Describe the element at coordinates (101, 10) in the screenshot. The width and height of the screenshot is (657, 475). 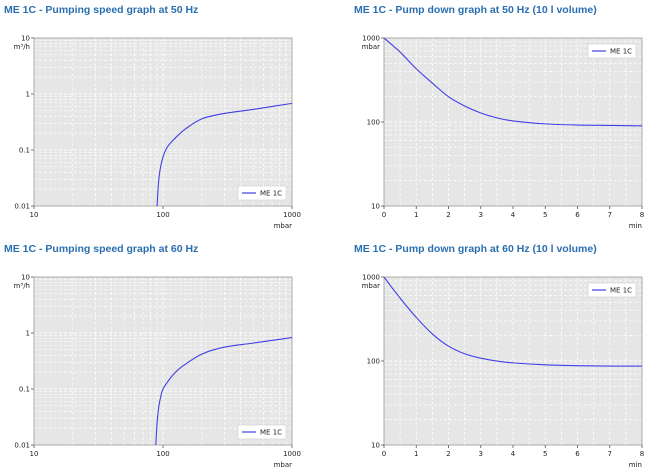
I see `chart-title: ME 1C - Pumping speed graph at 50 Hz` at that location.